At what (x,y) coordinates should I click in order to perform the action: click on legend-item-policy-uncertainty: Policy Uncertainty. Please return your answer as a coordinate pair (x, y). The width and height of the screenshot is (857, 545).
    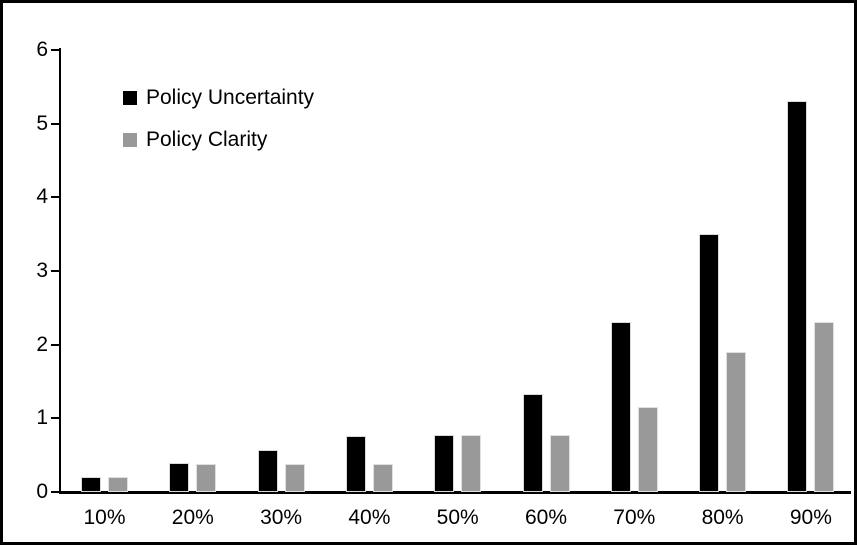
    Looking at the image, I should click on (218, 98).